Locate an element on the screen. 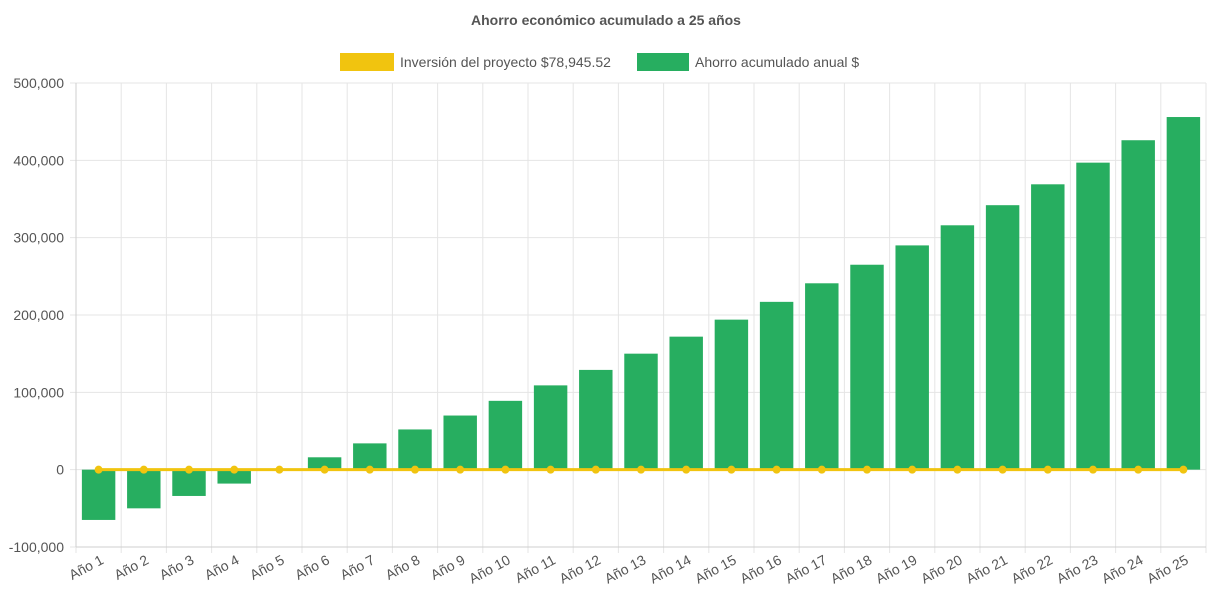  x-tick-label: Año 4 is located at coordinates (222, 566).